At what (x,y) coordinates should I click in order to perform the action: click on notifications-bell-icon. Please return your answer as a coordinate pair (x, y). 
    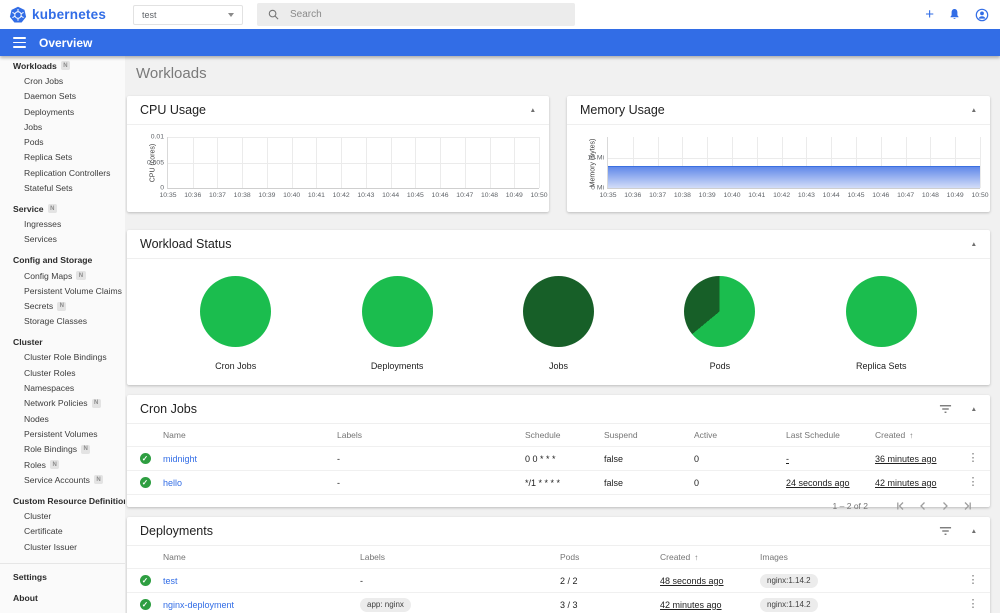
    Looking at the image, I should click on (954, 14).